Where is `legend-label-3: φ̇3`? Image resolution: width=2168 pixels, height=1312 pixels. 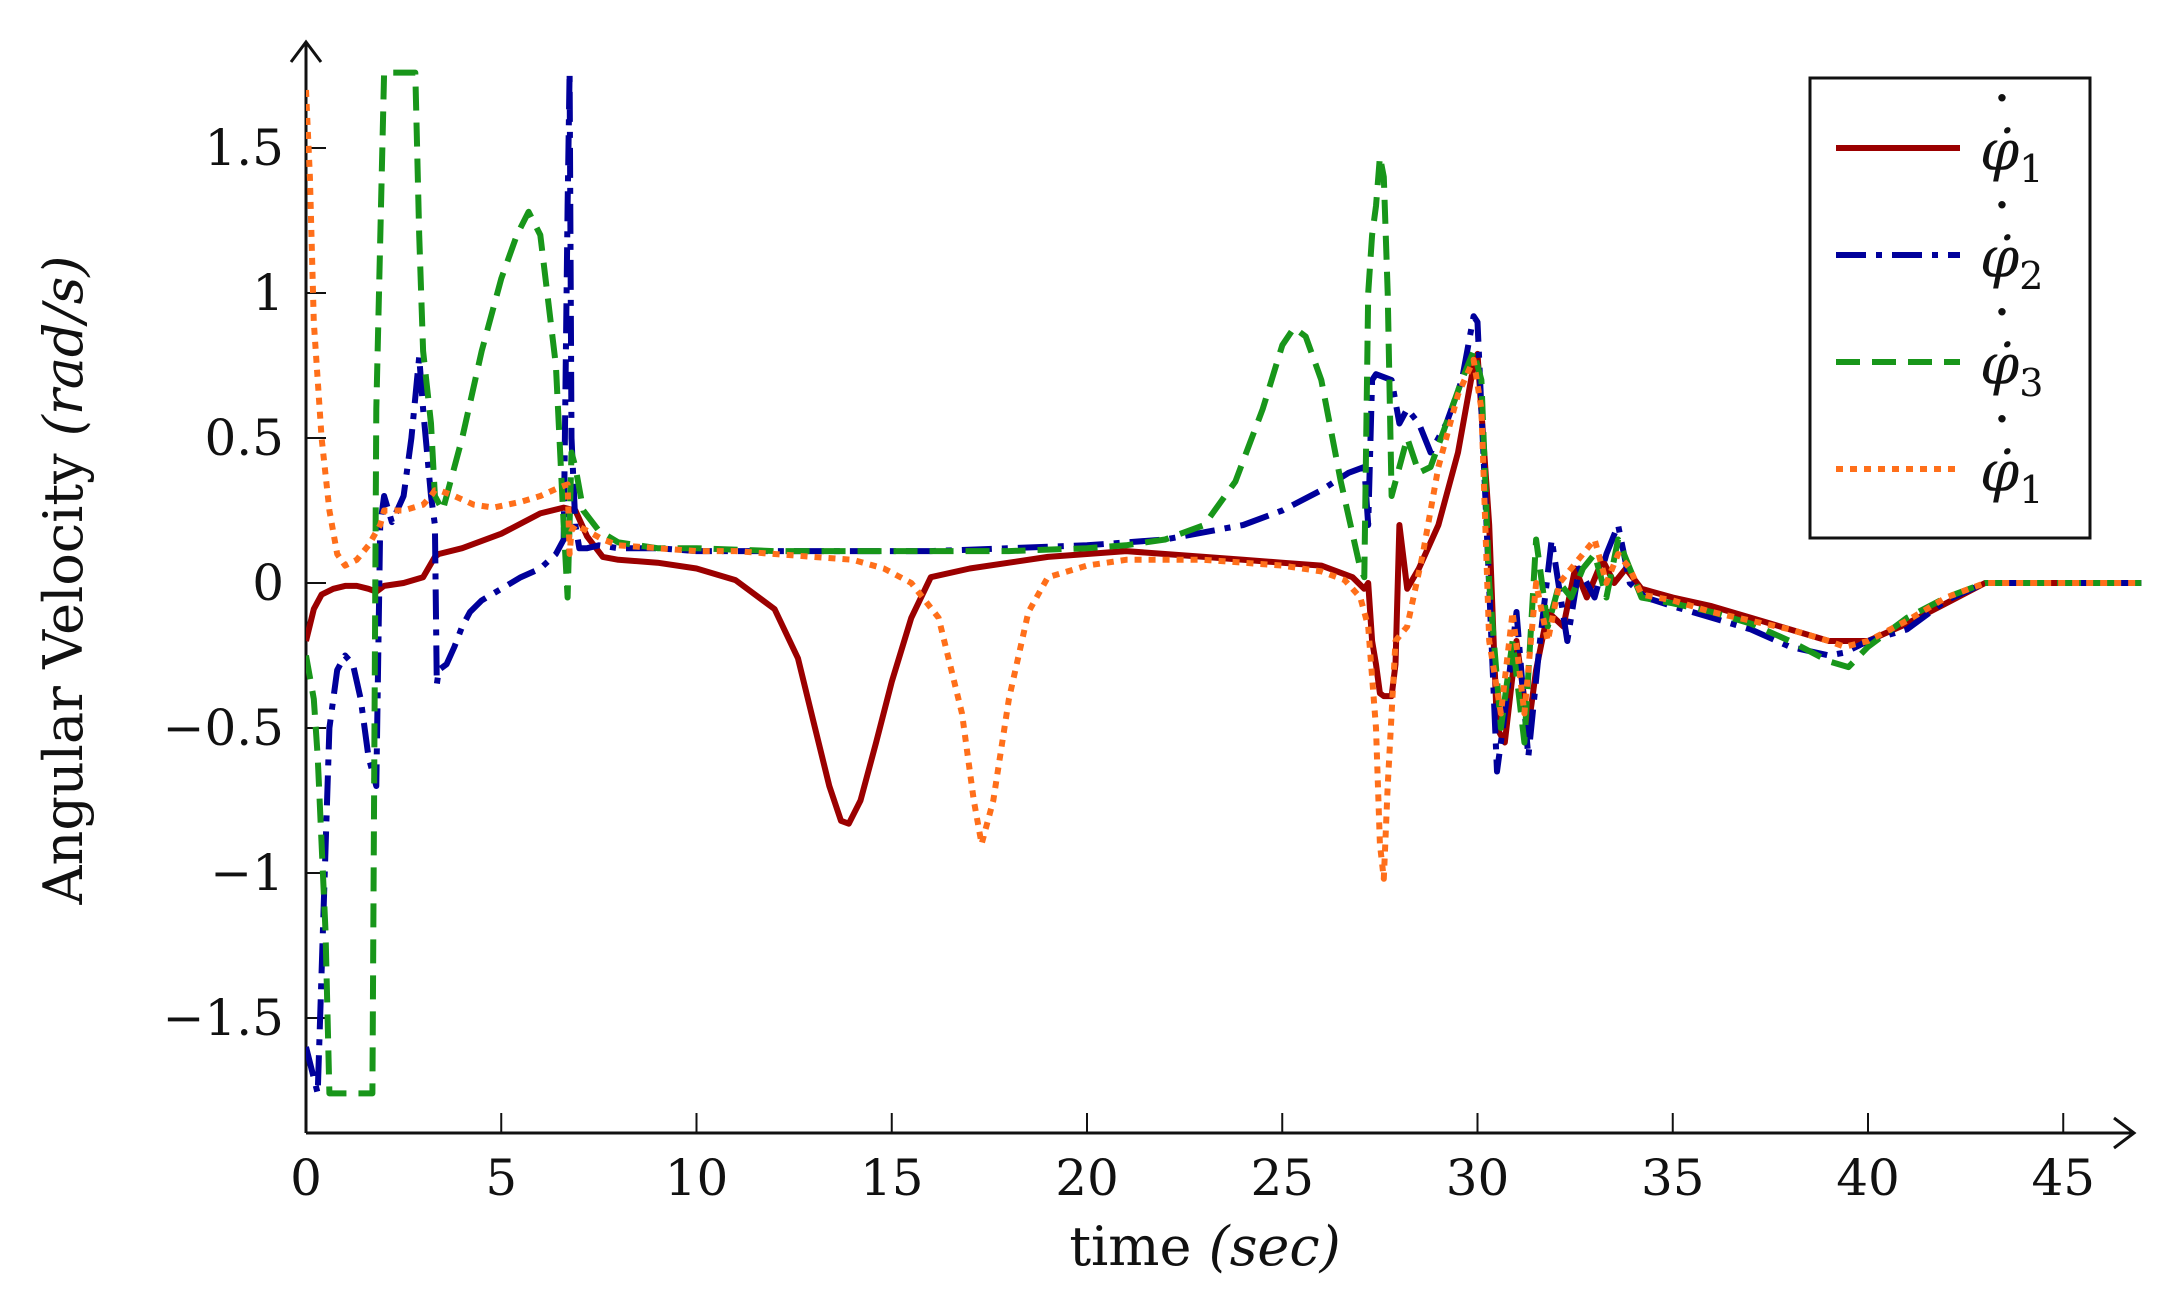 legend-label-3: φ̇3 is located at coordinates (2011, 369).